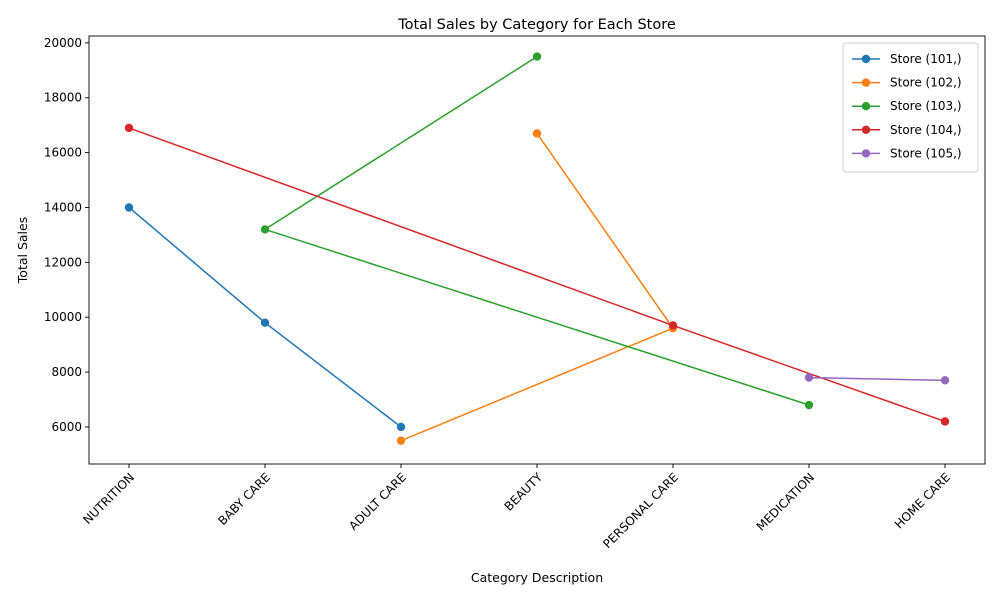  What do you see at coordinates (537, 577) in the screenshot?
I see `x-axis-title: Category Description` at bounding box center [537, 577].